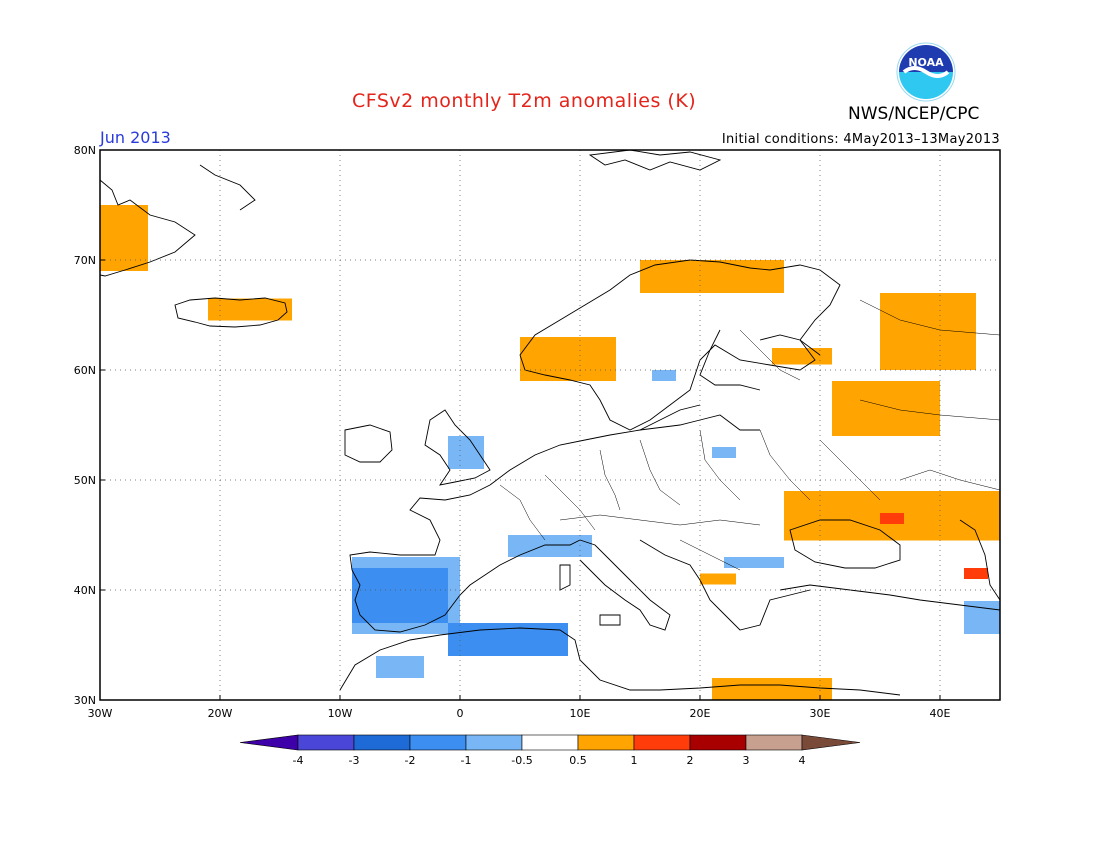 The width and height of the screenshot is (1100, 850). I want to click on lon-tick-label: 40E, so click(940, 713).